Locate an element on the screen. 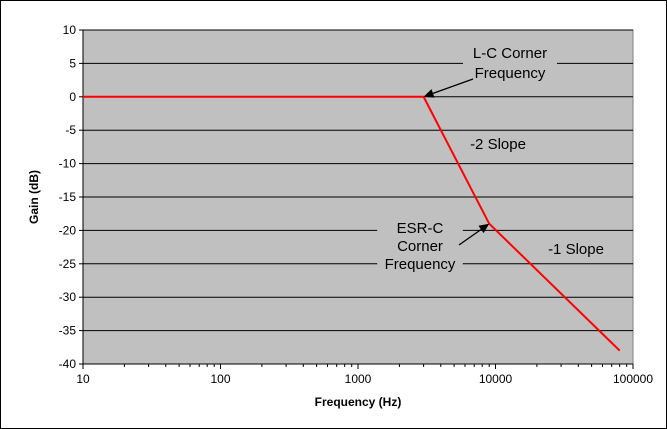  x-tick-label: 10000 is located at coordinates (496, 379).